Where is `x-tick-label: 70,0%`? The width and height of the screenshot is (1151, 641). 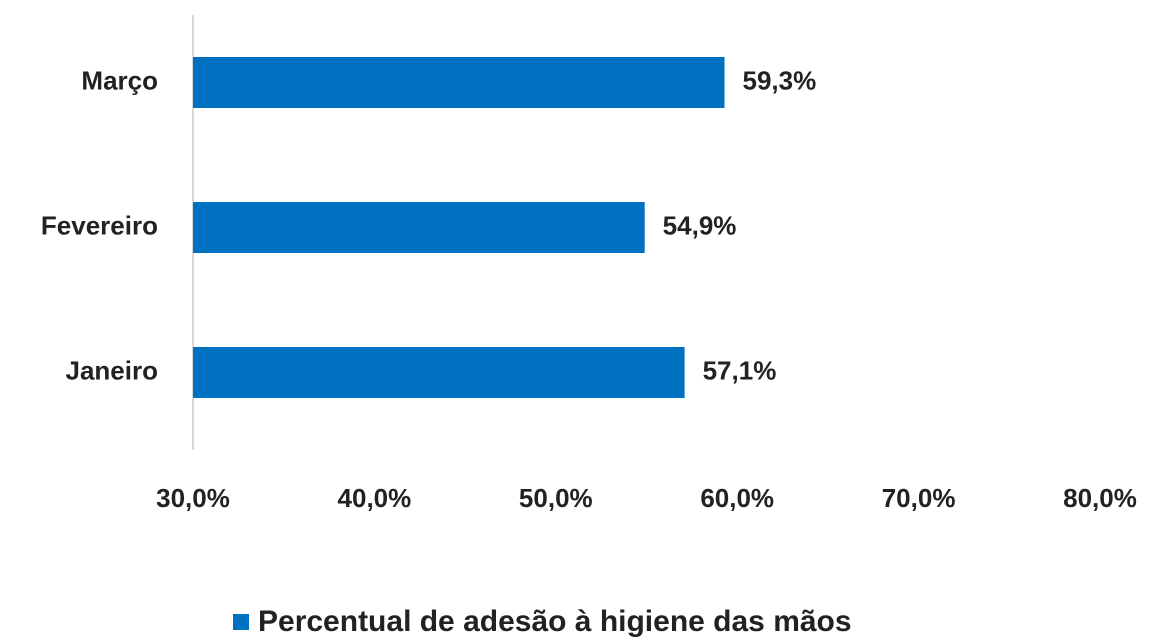
x-tick-label: 70,0% is located at coordinates (919, 498).